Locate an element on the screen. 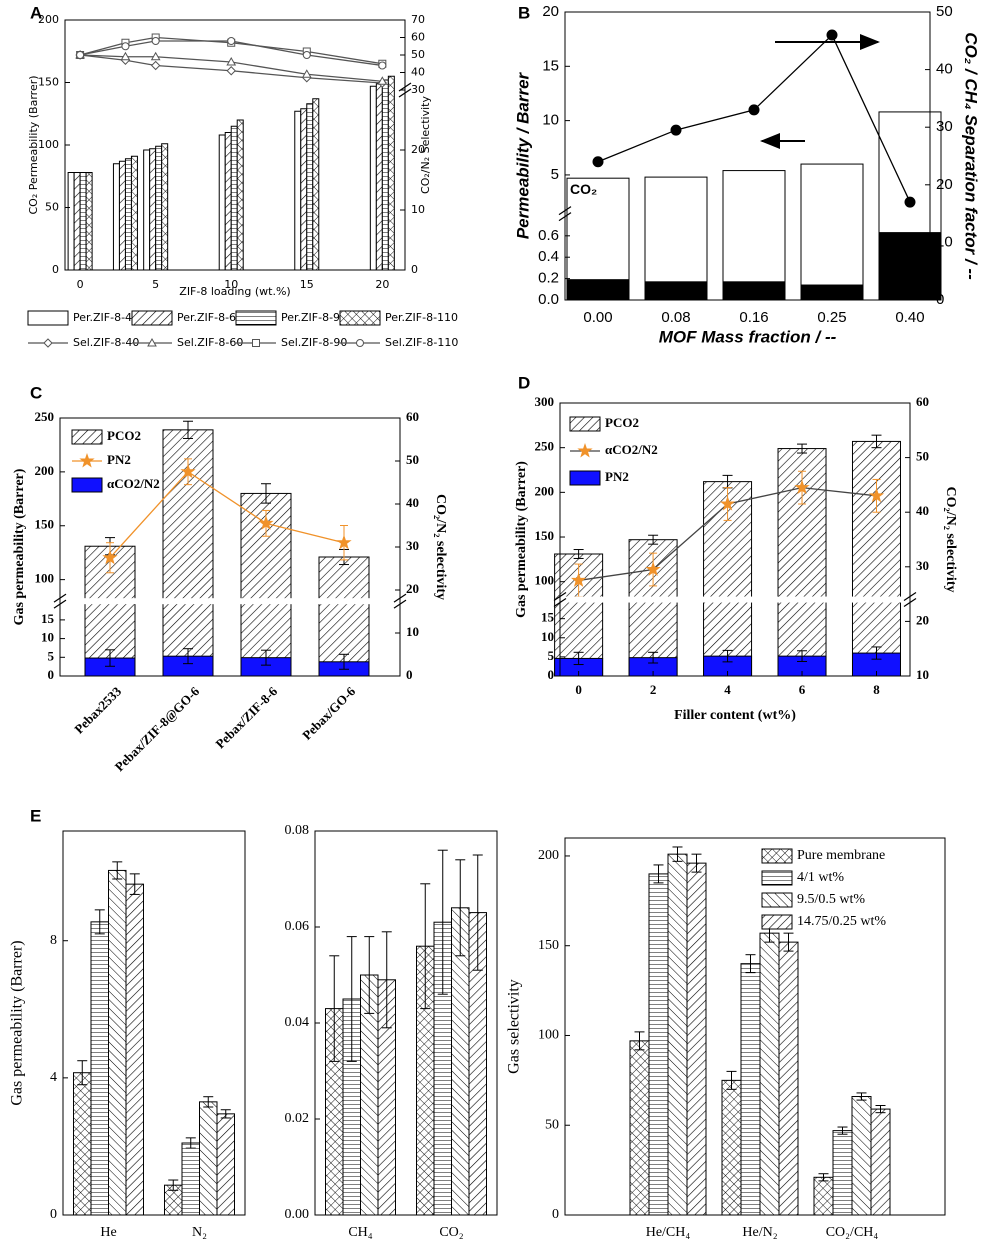 The height and width of the screenshot is (1244, 988). y2-tick-label: 30 is located at coordinates (418, 89).